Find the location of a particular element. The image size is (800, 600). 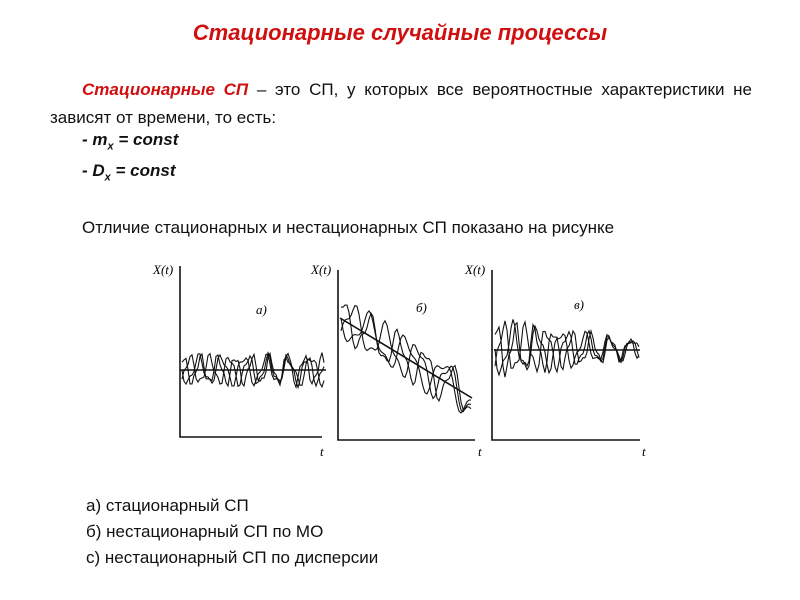

caption: а) стационарный СП is located at coordinates (167, 505).